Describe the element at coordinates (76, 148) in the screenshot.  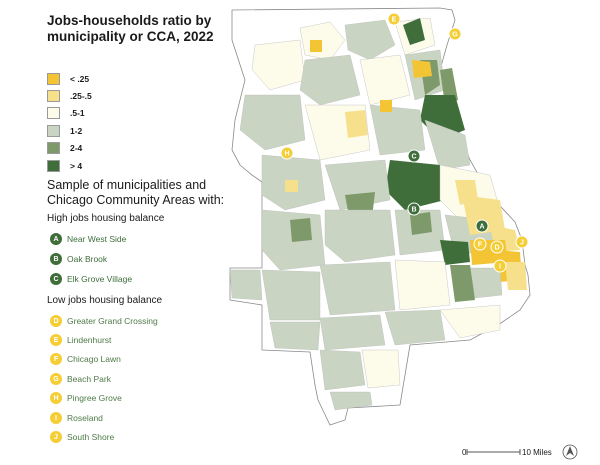
I see `legend-label: 2-4` at that location.